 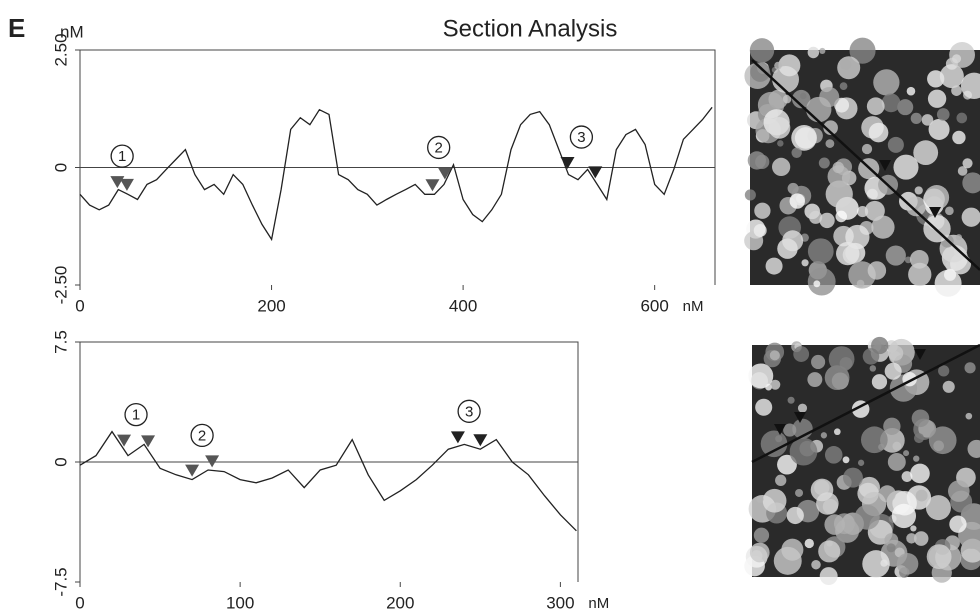 What do you see at coordinates (328, 481) in the screenshot?
I see `profile-line` at bounding box center [328, 481].